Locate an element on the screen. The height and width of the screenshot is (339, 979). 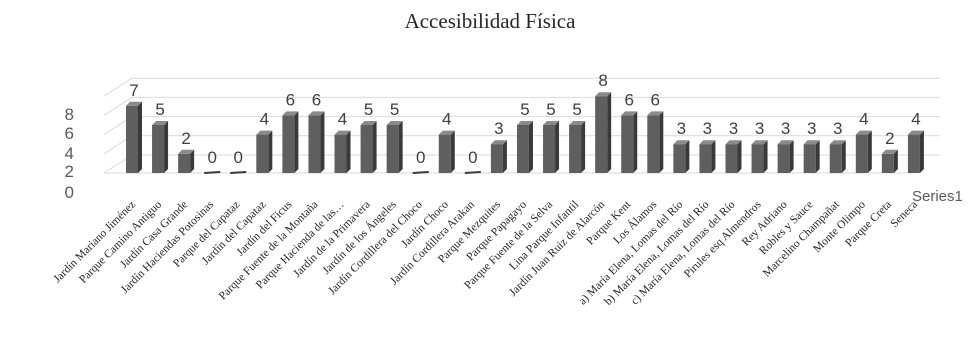
data-label: 2 is located at coordinates (889, 138).